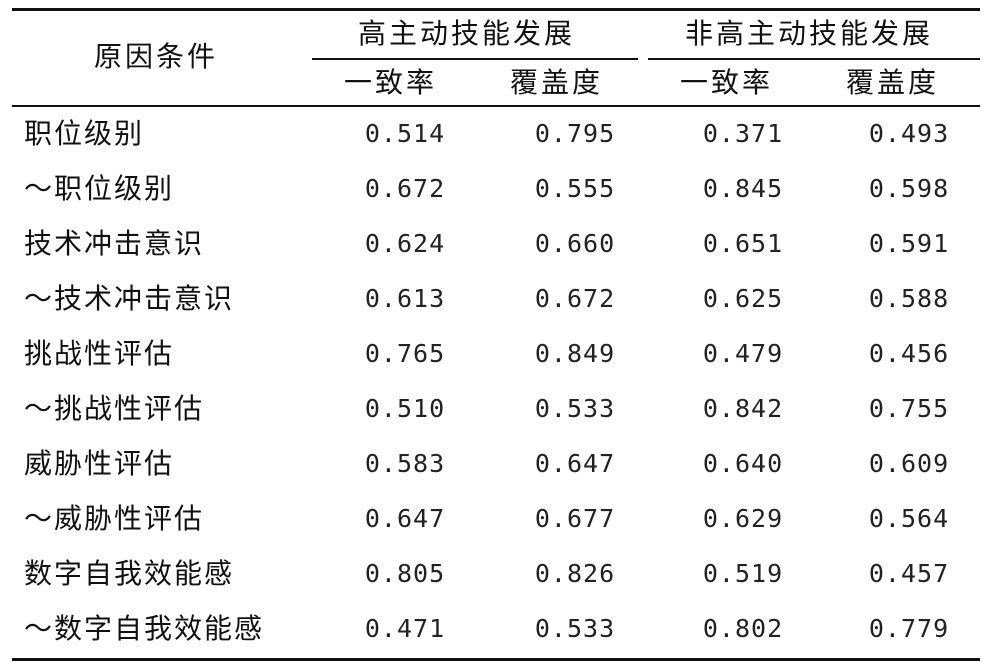 The image size is (992, 672). What do you see at coordinates (129, 573) in the screenshot?
I see `row-label: 数字自我效能感` at bounding box center [129, 573].